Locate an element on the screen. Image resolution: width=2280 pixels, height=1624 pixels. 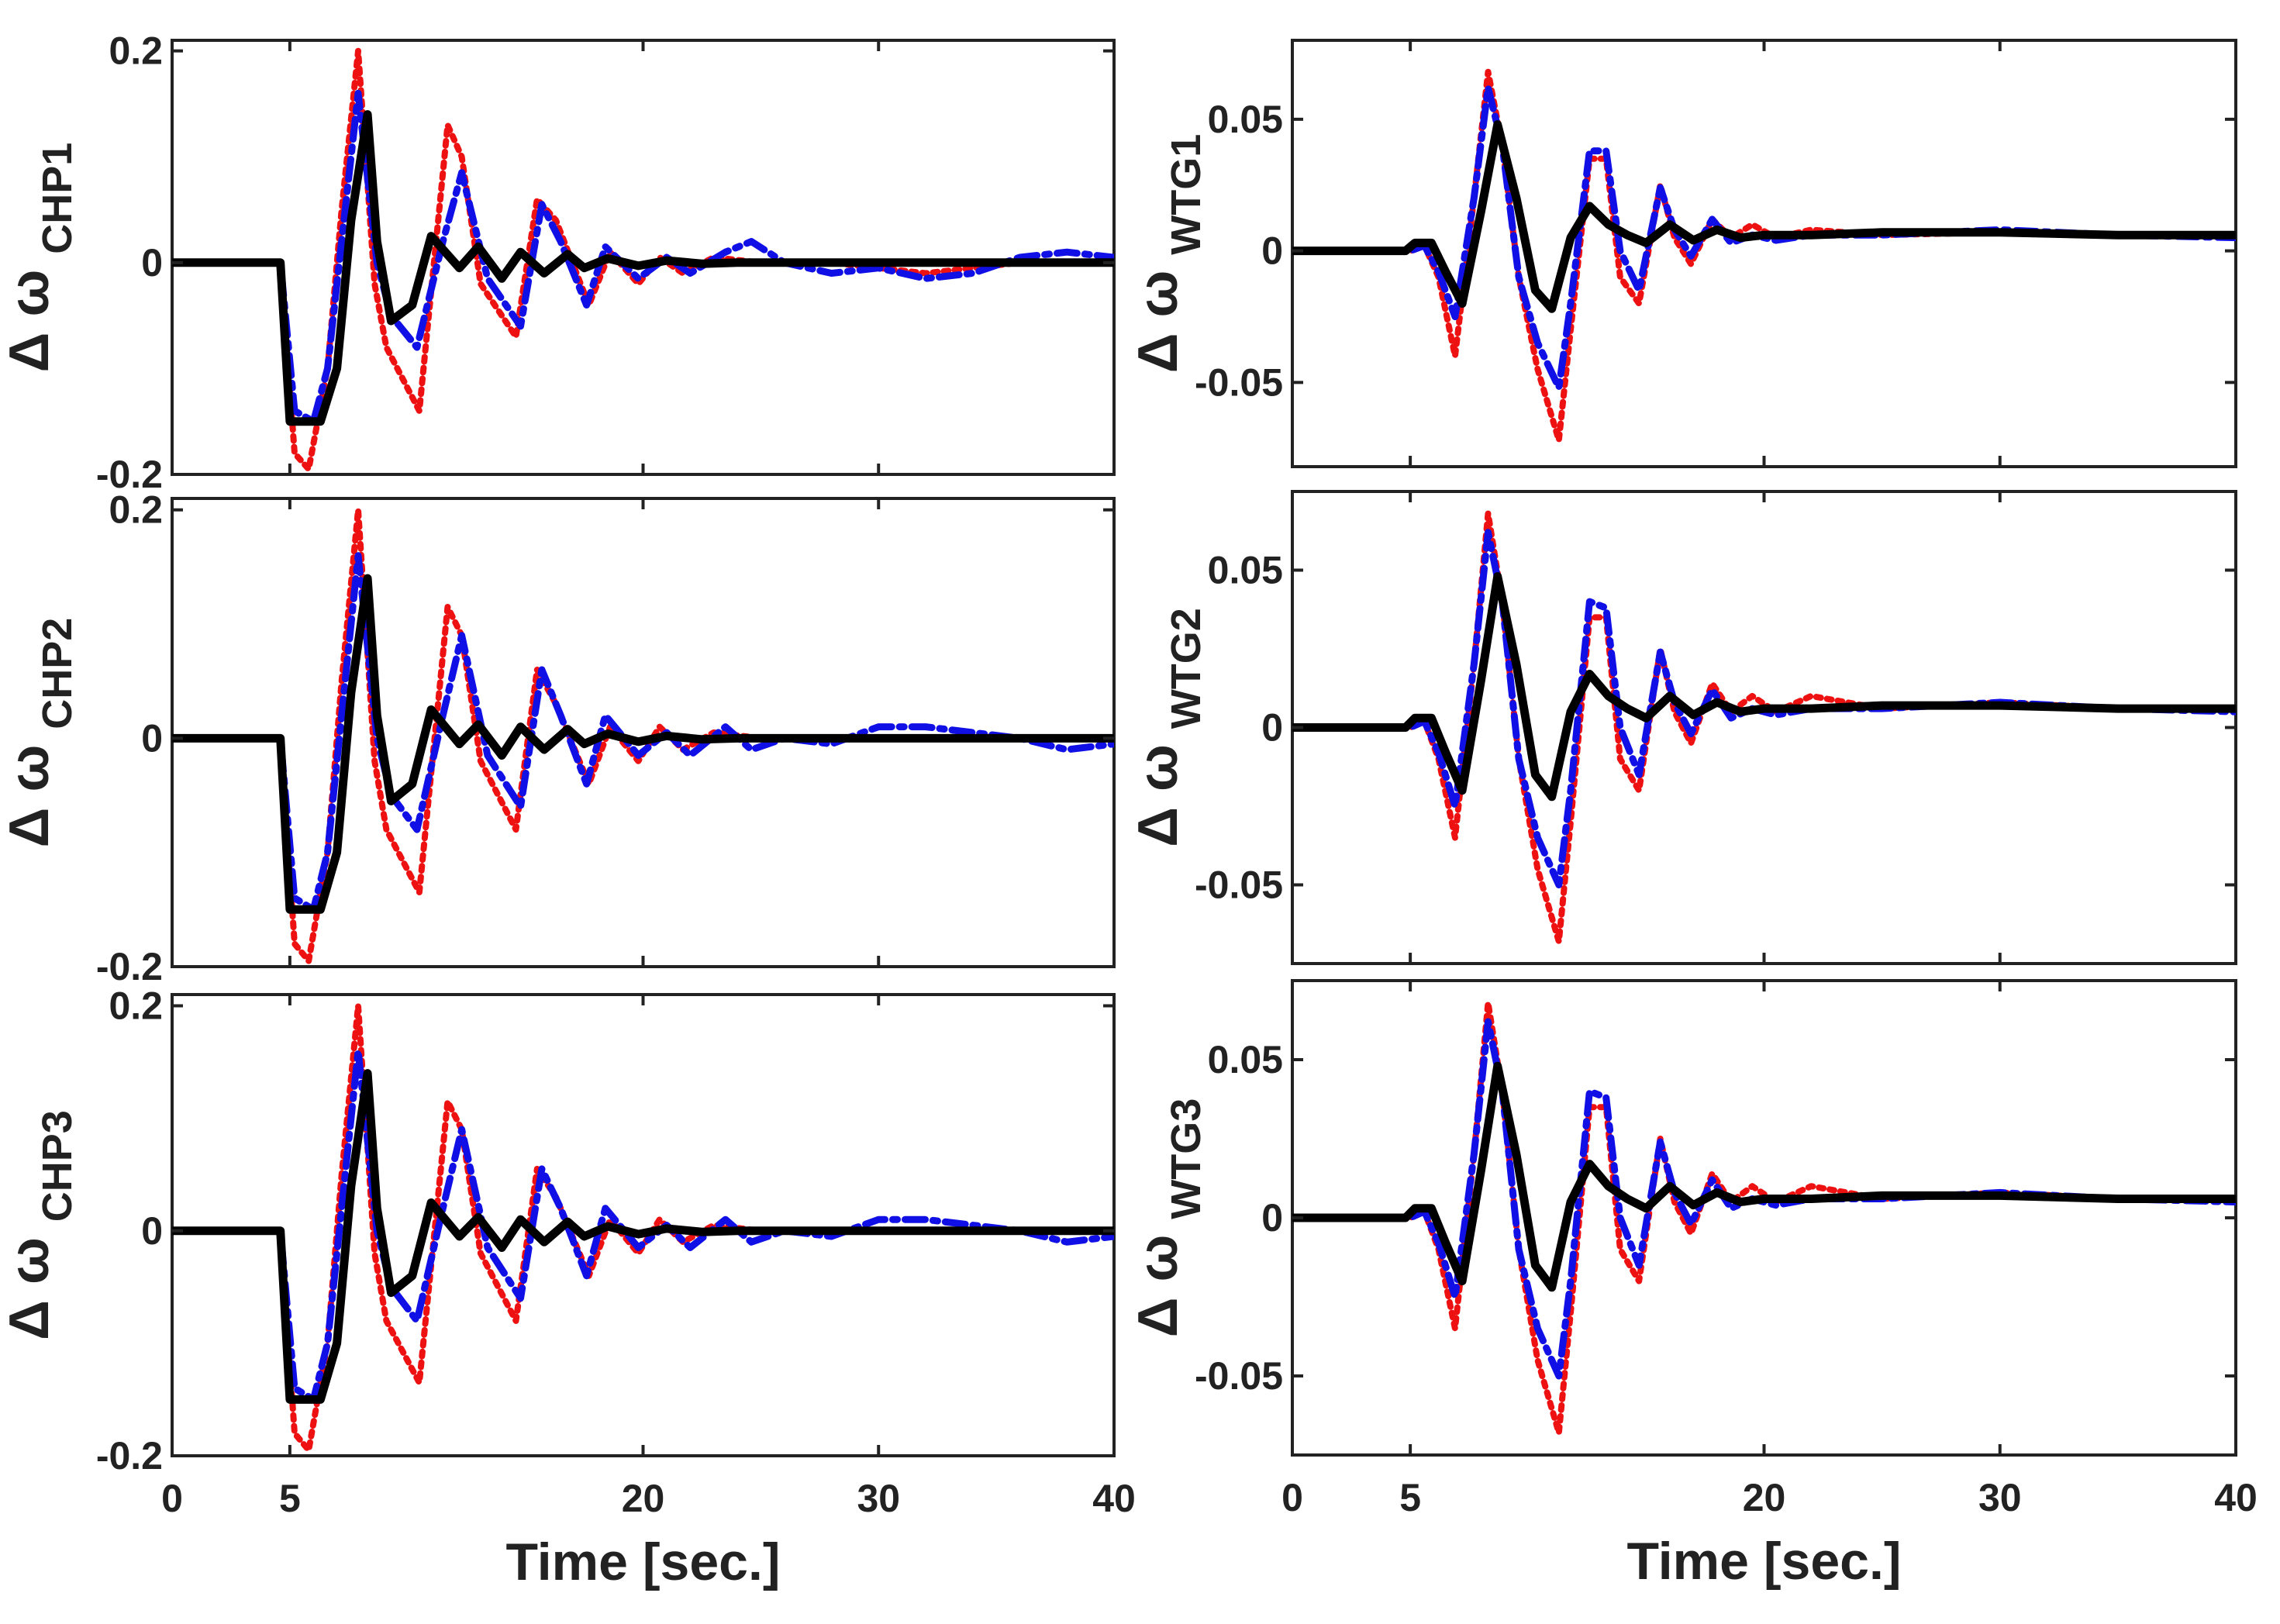
y-axis-label: Δ ω WTG1 is located at coordinates (1168, 254).